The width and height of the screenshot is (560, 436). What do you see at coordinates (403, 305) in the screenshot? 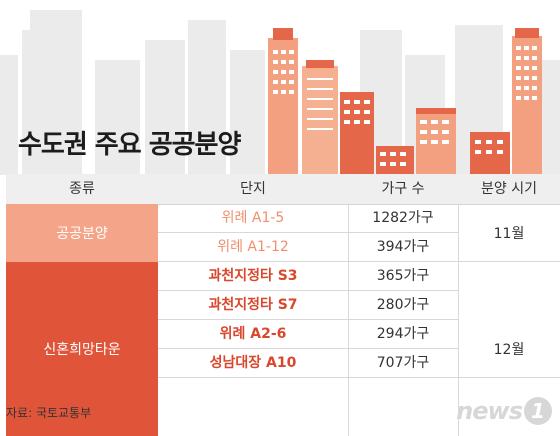
I see `household-count: 280가구` at bounding box center [403, 305].